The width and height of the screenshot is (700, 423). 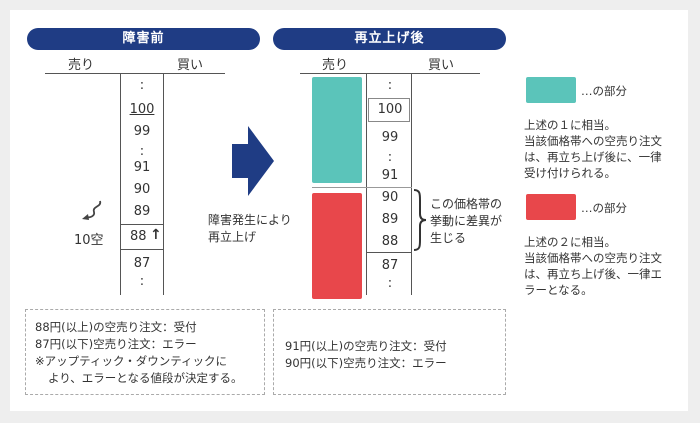 I want to click on before-dots-top: :, so click(x=142, y=85).